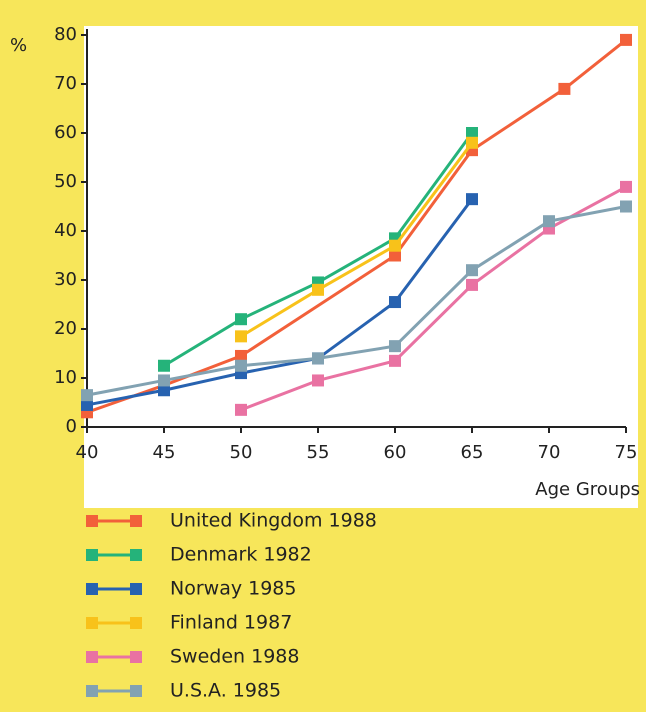  Describe the element at coordinates (472, 452) in the screenshot. I see `x-tick-label: 65` at that location.